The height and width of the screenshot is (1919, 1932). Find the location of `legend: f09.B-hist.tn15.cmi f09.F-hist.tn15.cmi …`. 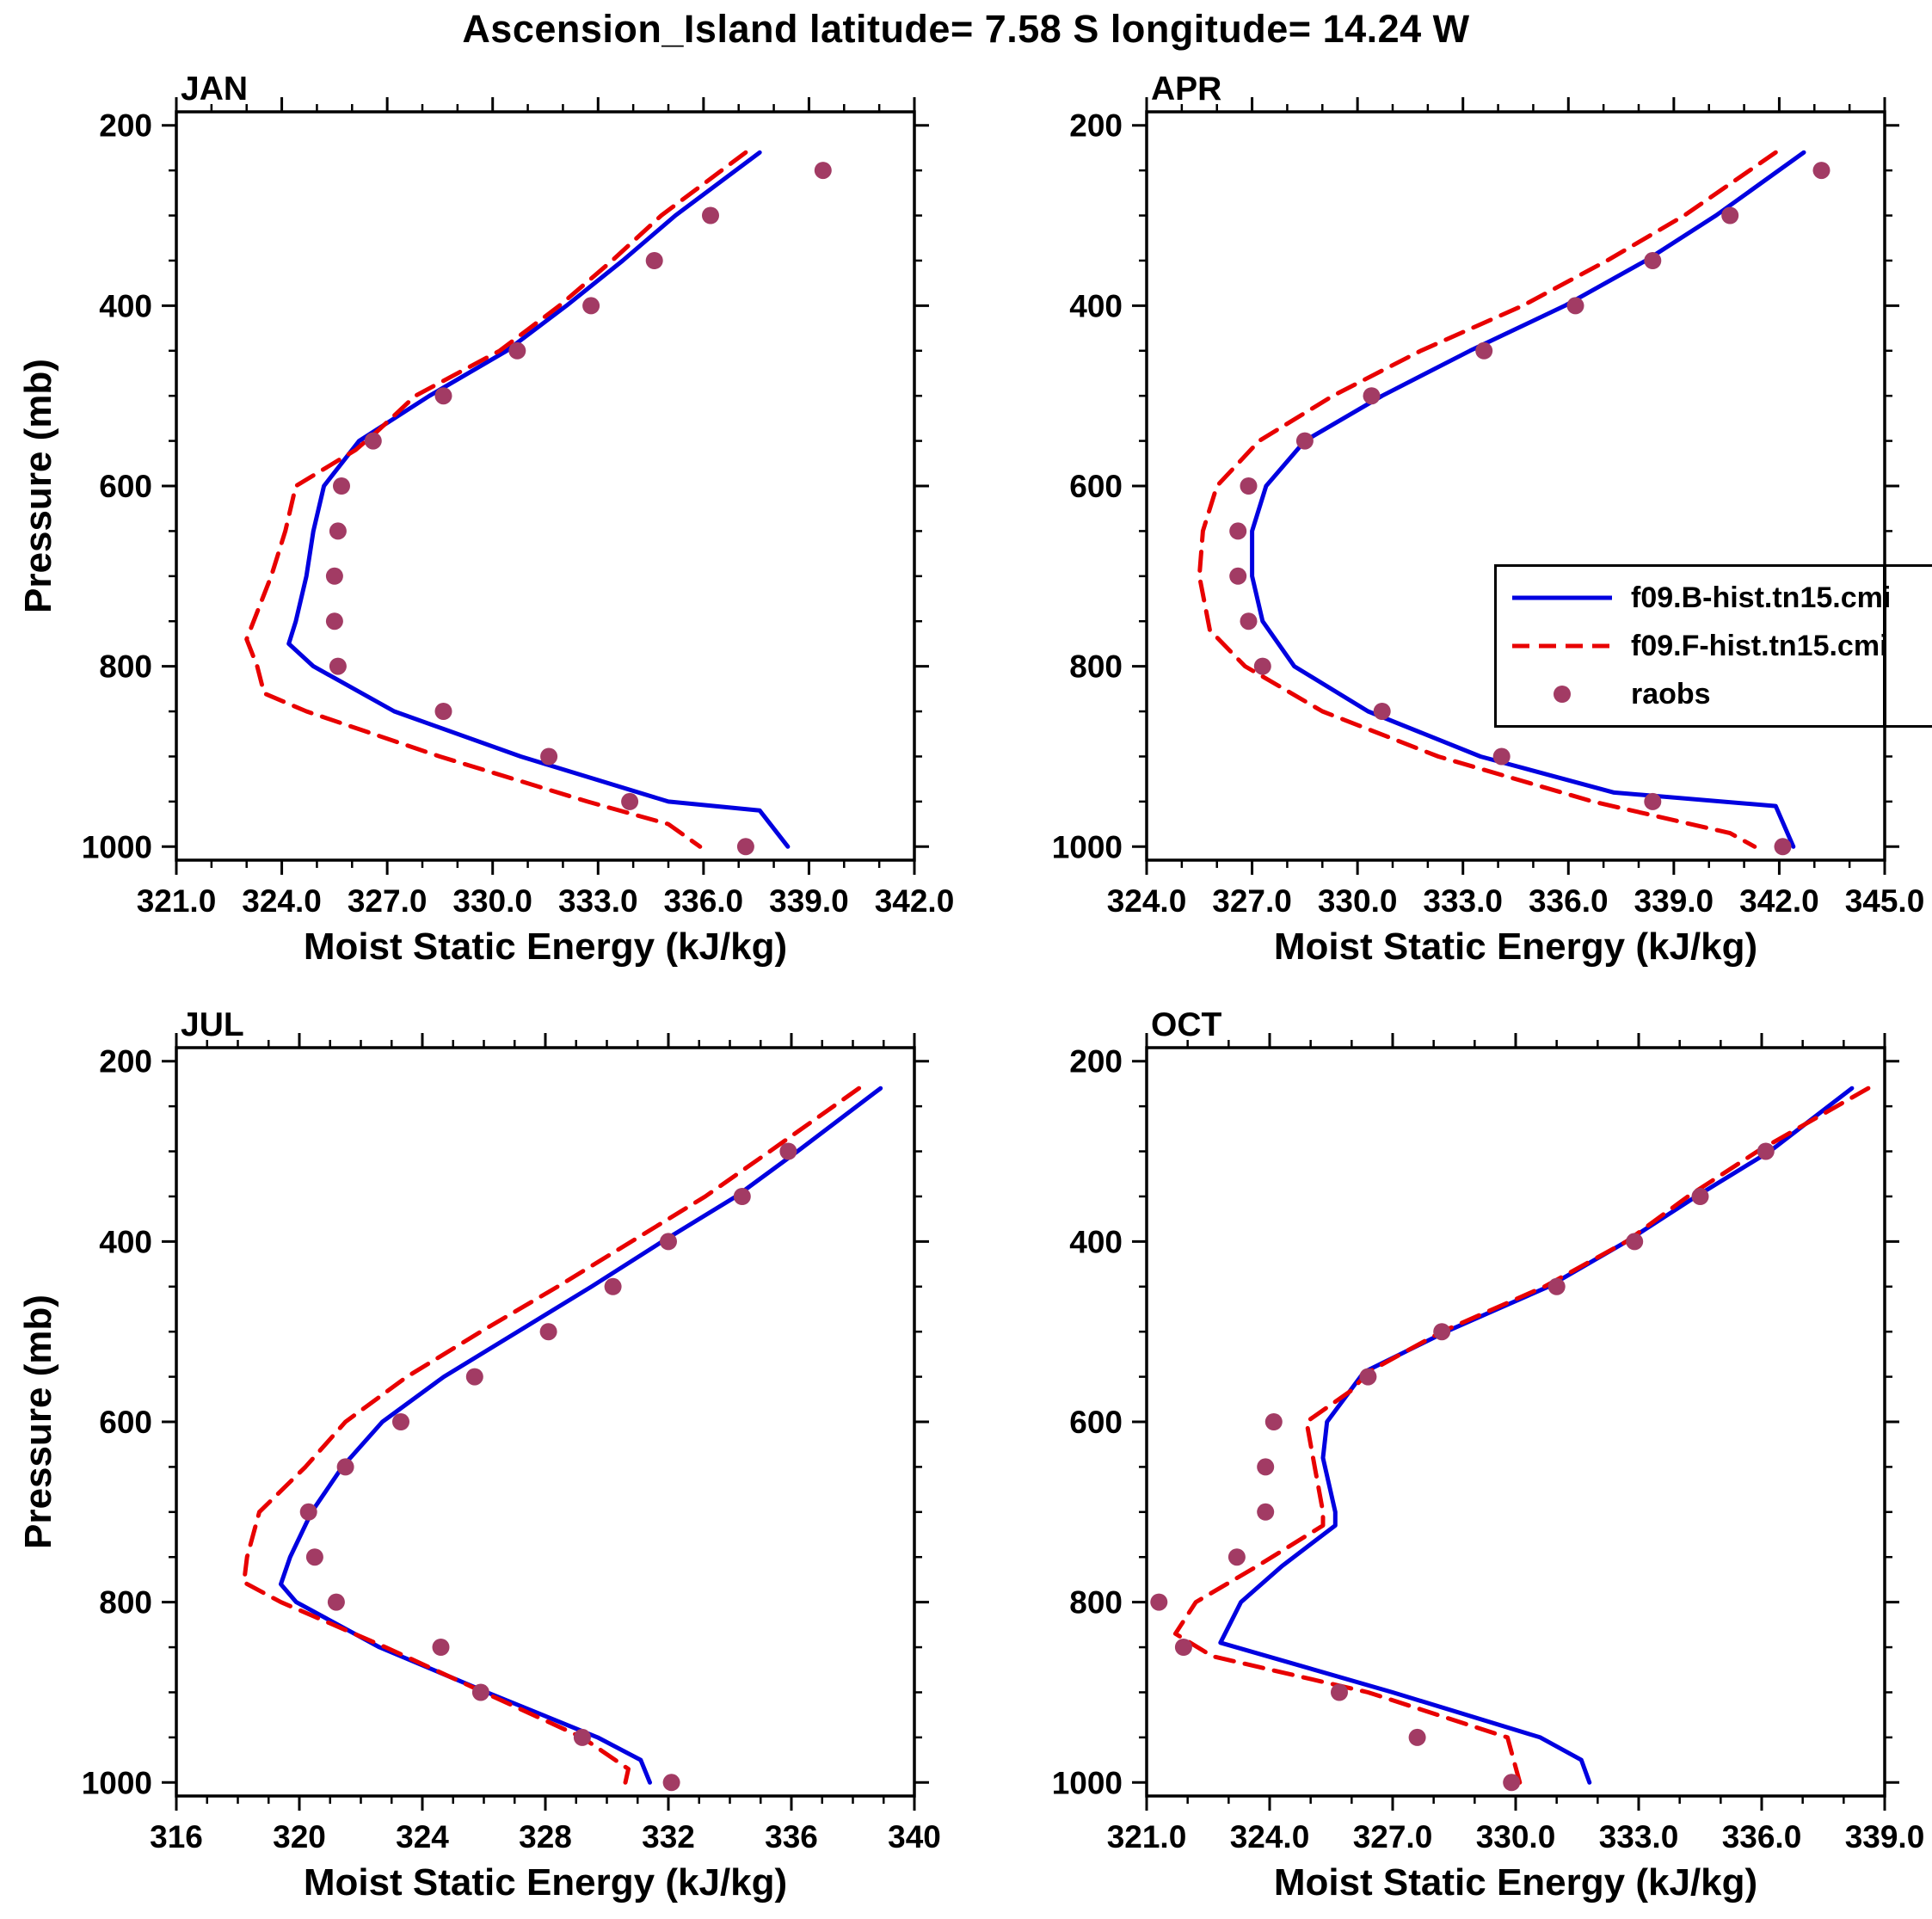

legend: f09.B-hist.tn15.cmi f09.F-hist.tn15.cmi … is located at coordinates (1713, 646).